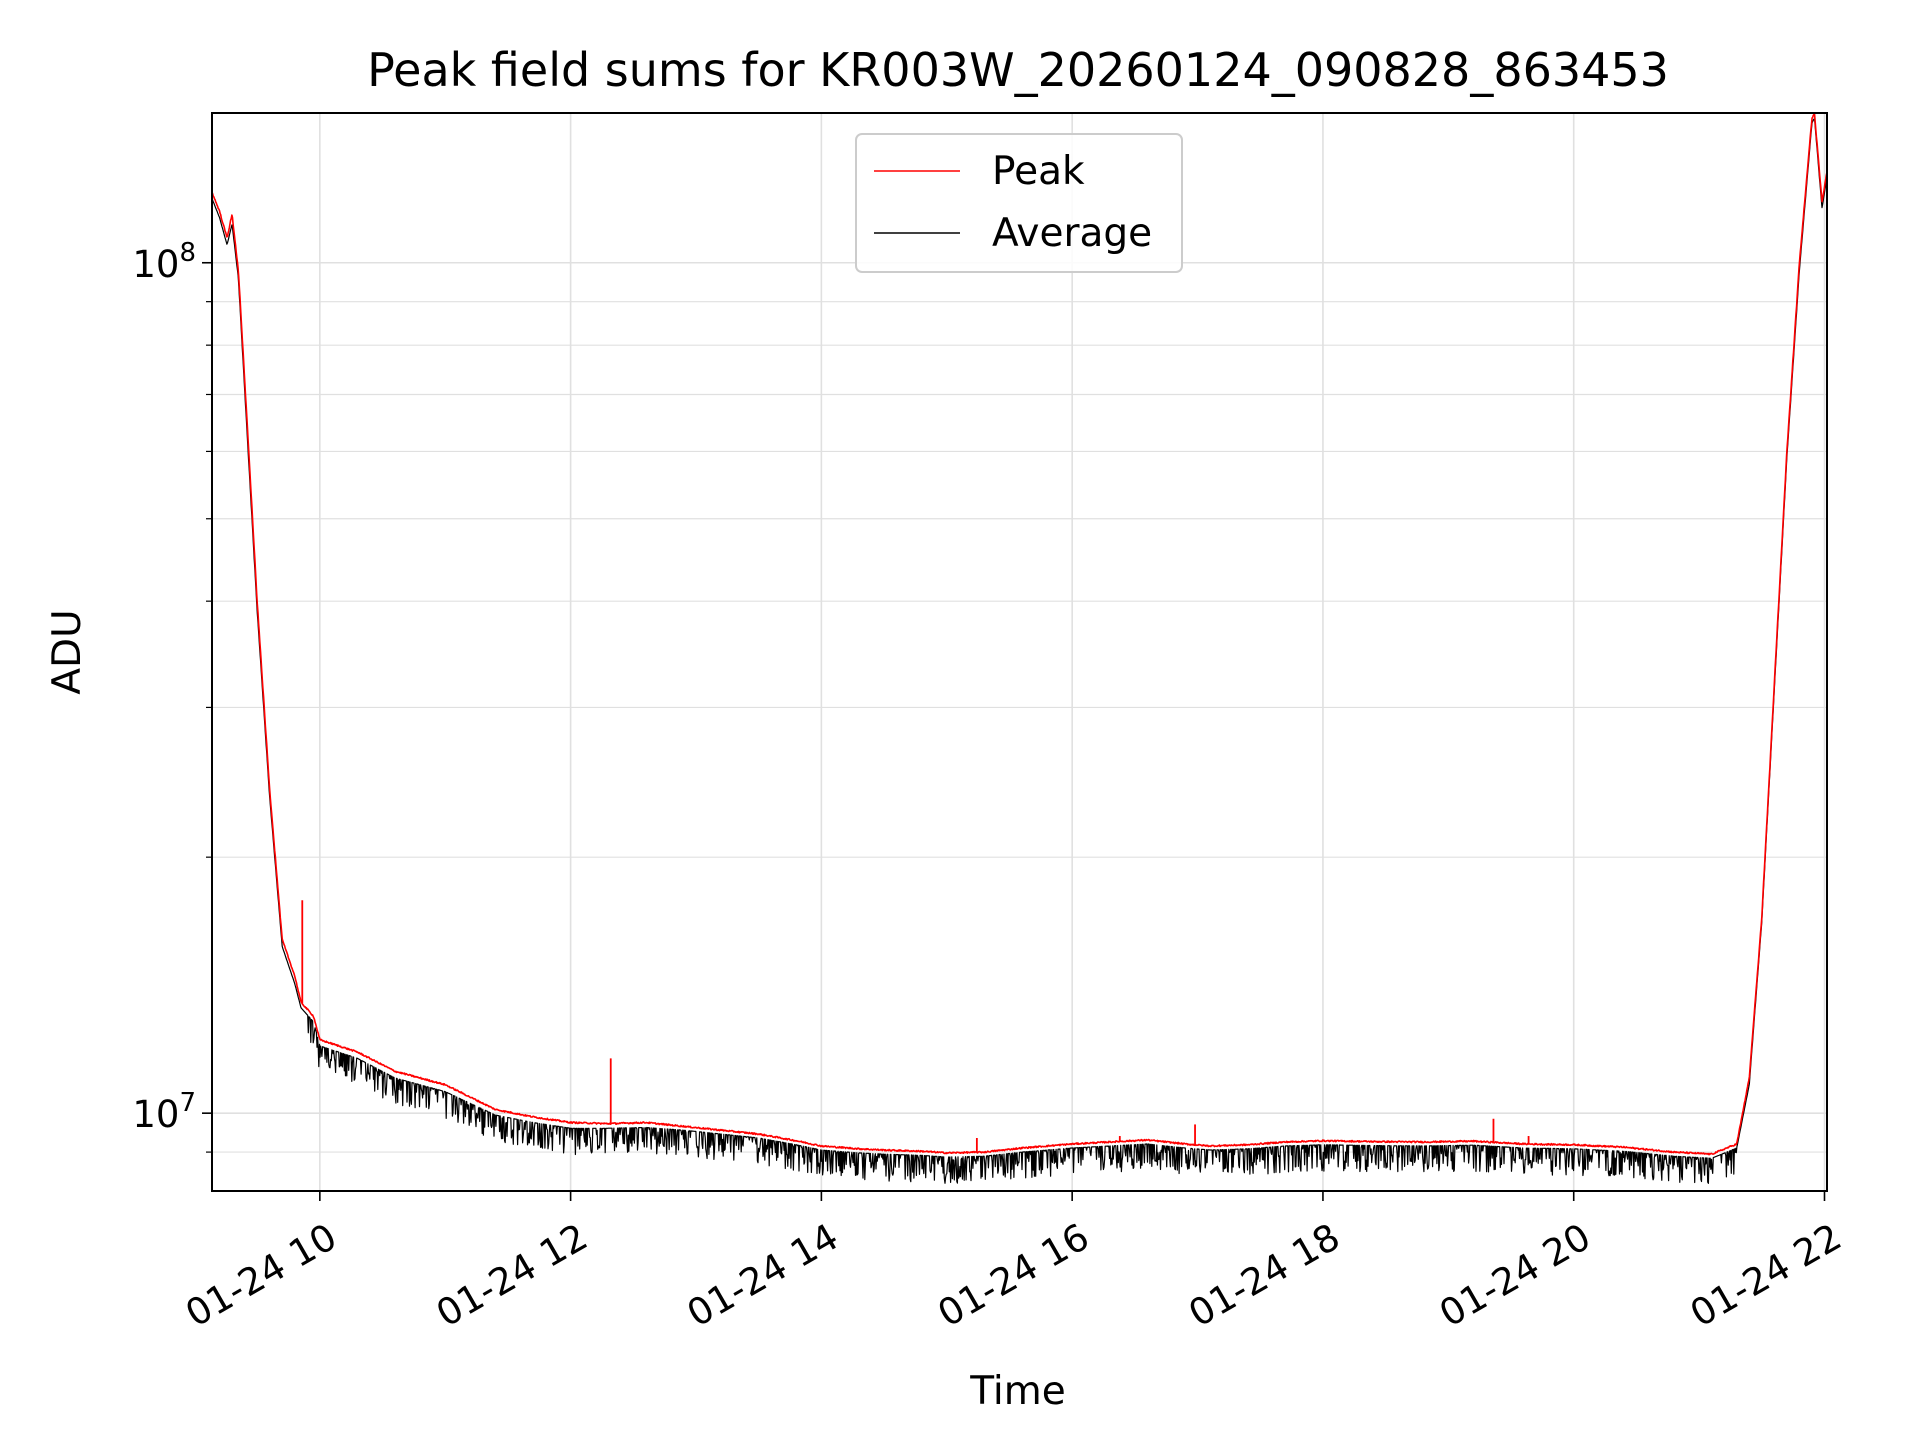  I want to click on legend-frame, so click(1019, 203).